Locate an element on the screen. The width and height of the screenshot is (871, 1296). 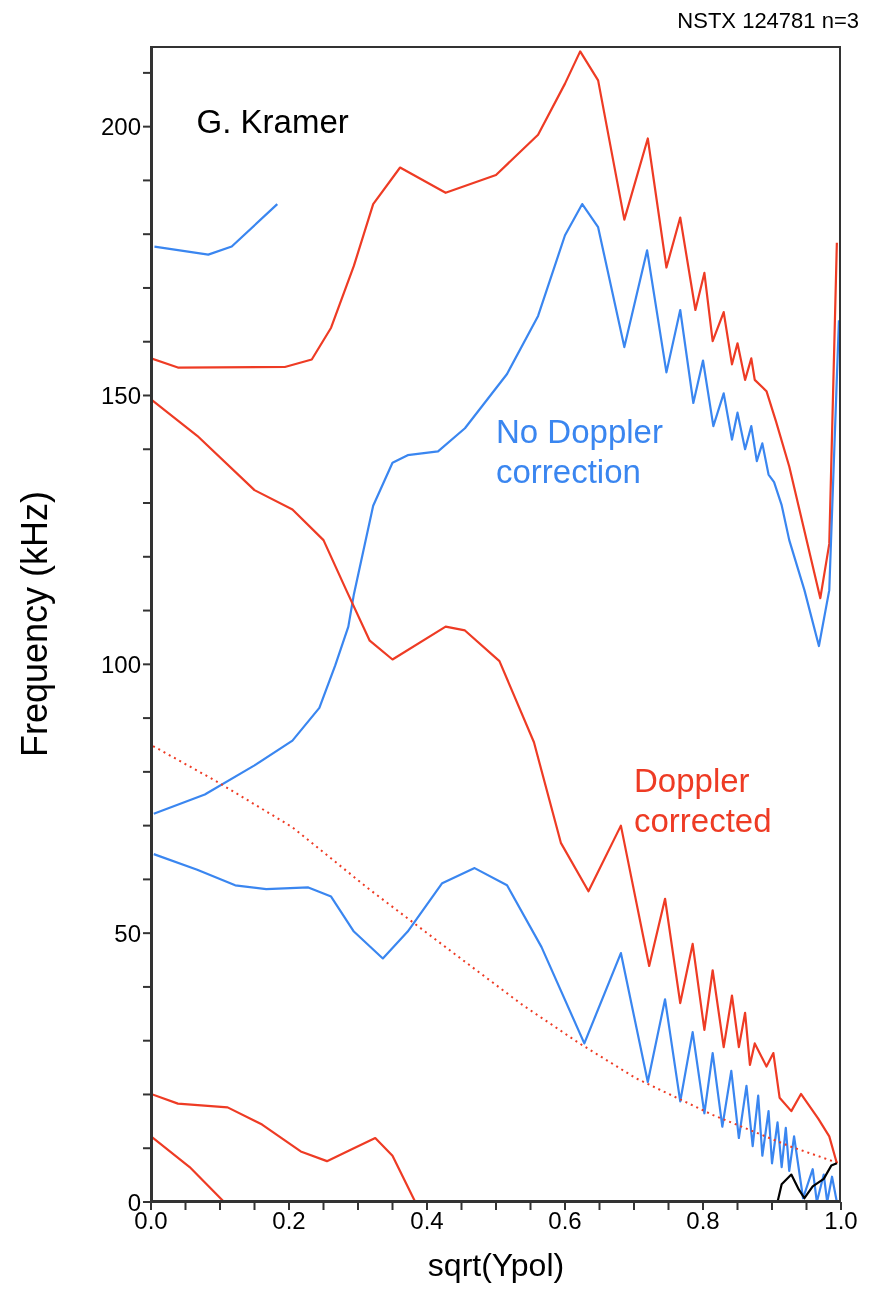
y-tick-label: 150 is located at coordinates (120, 396).